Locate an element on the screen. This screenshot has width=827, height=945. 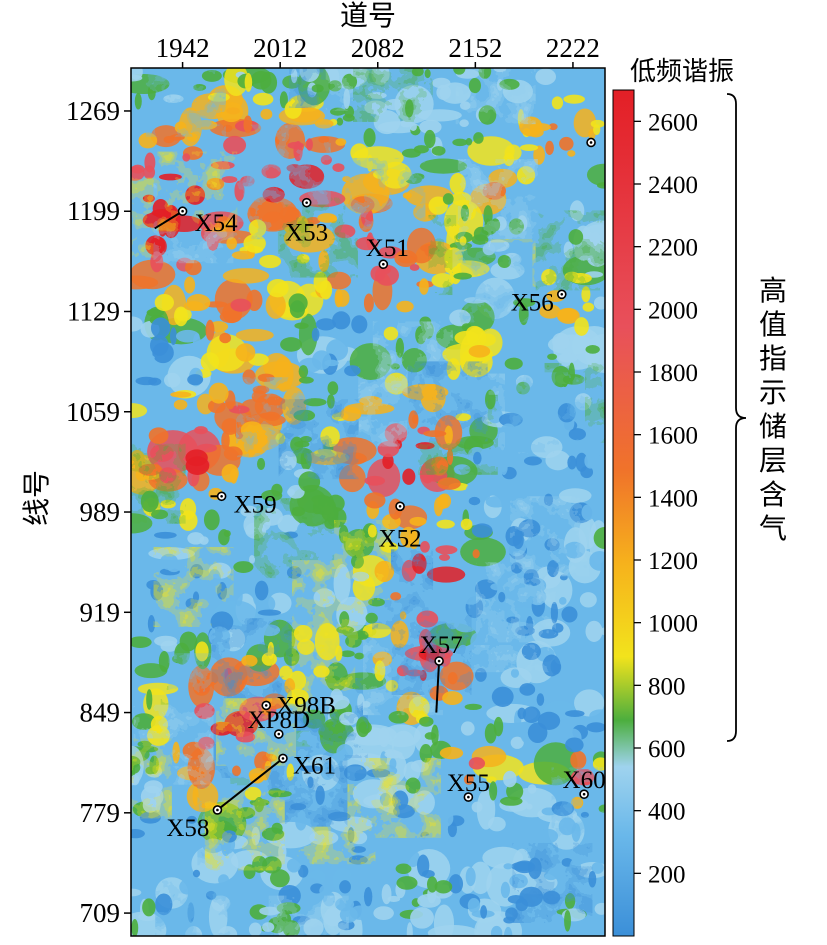
y-tick-label: 989 is located at coordinates (100, 512).